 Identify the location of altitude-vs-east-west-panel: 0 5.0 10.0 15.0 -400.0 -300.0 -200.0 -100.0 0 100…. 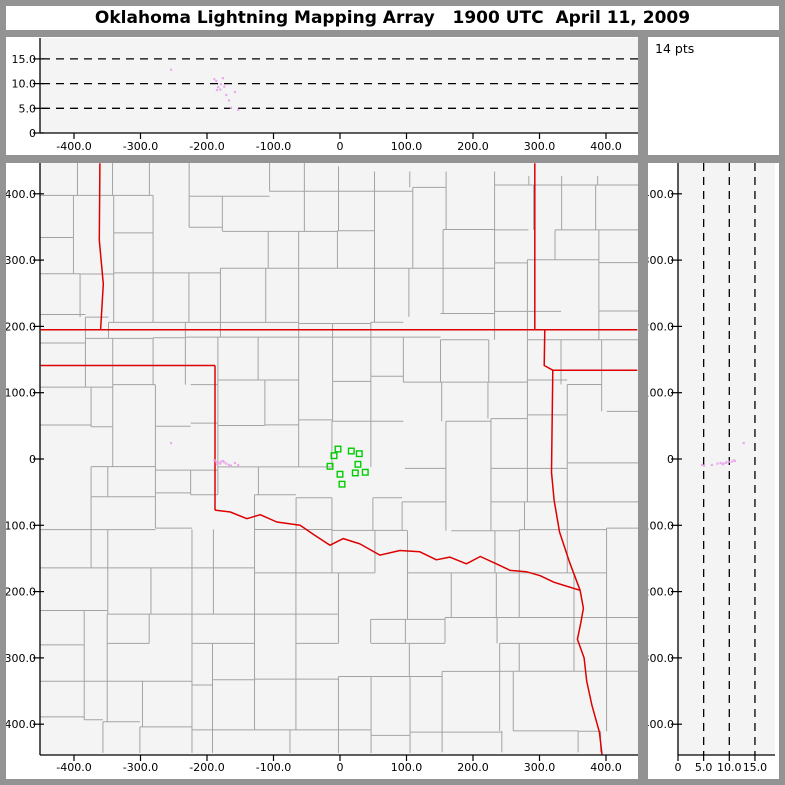
(322, 96).